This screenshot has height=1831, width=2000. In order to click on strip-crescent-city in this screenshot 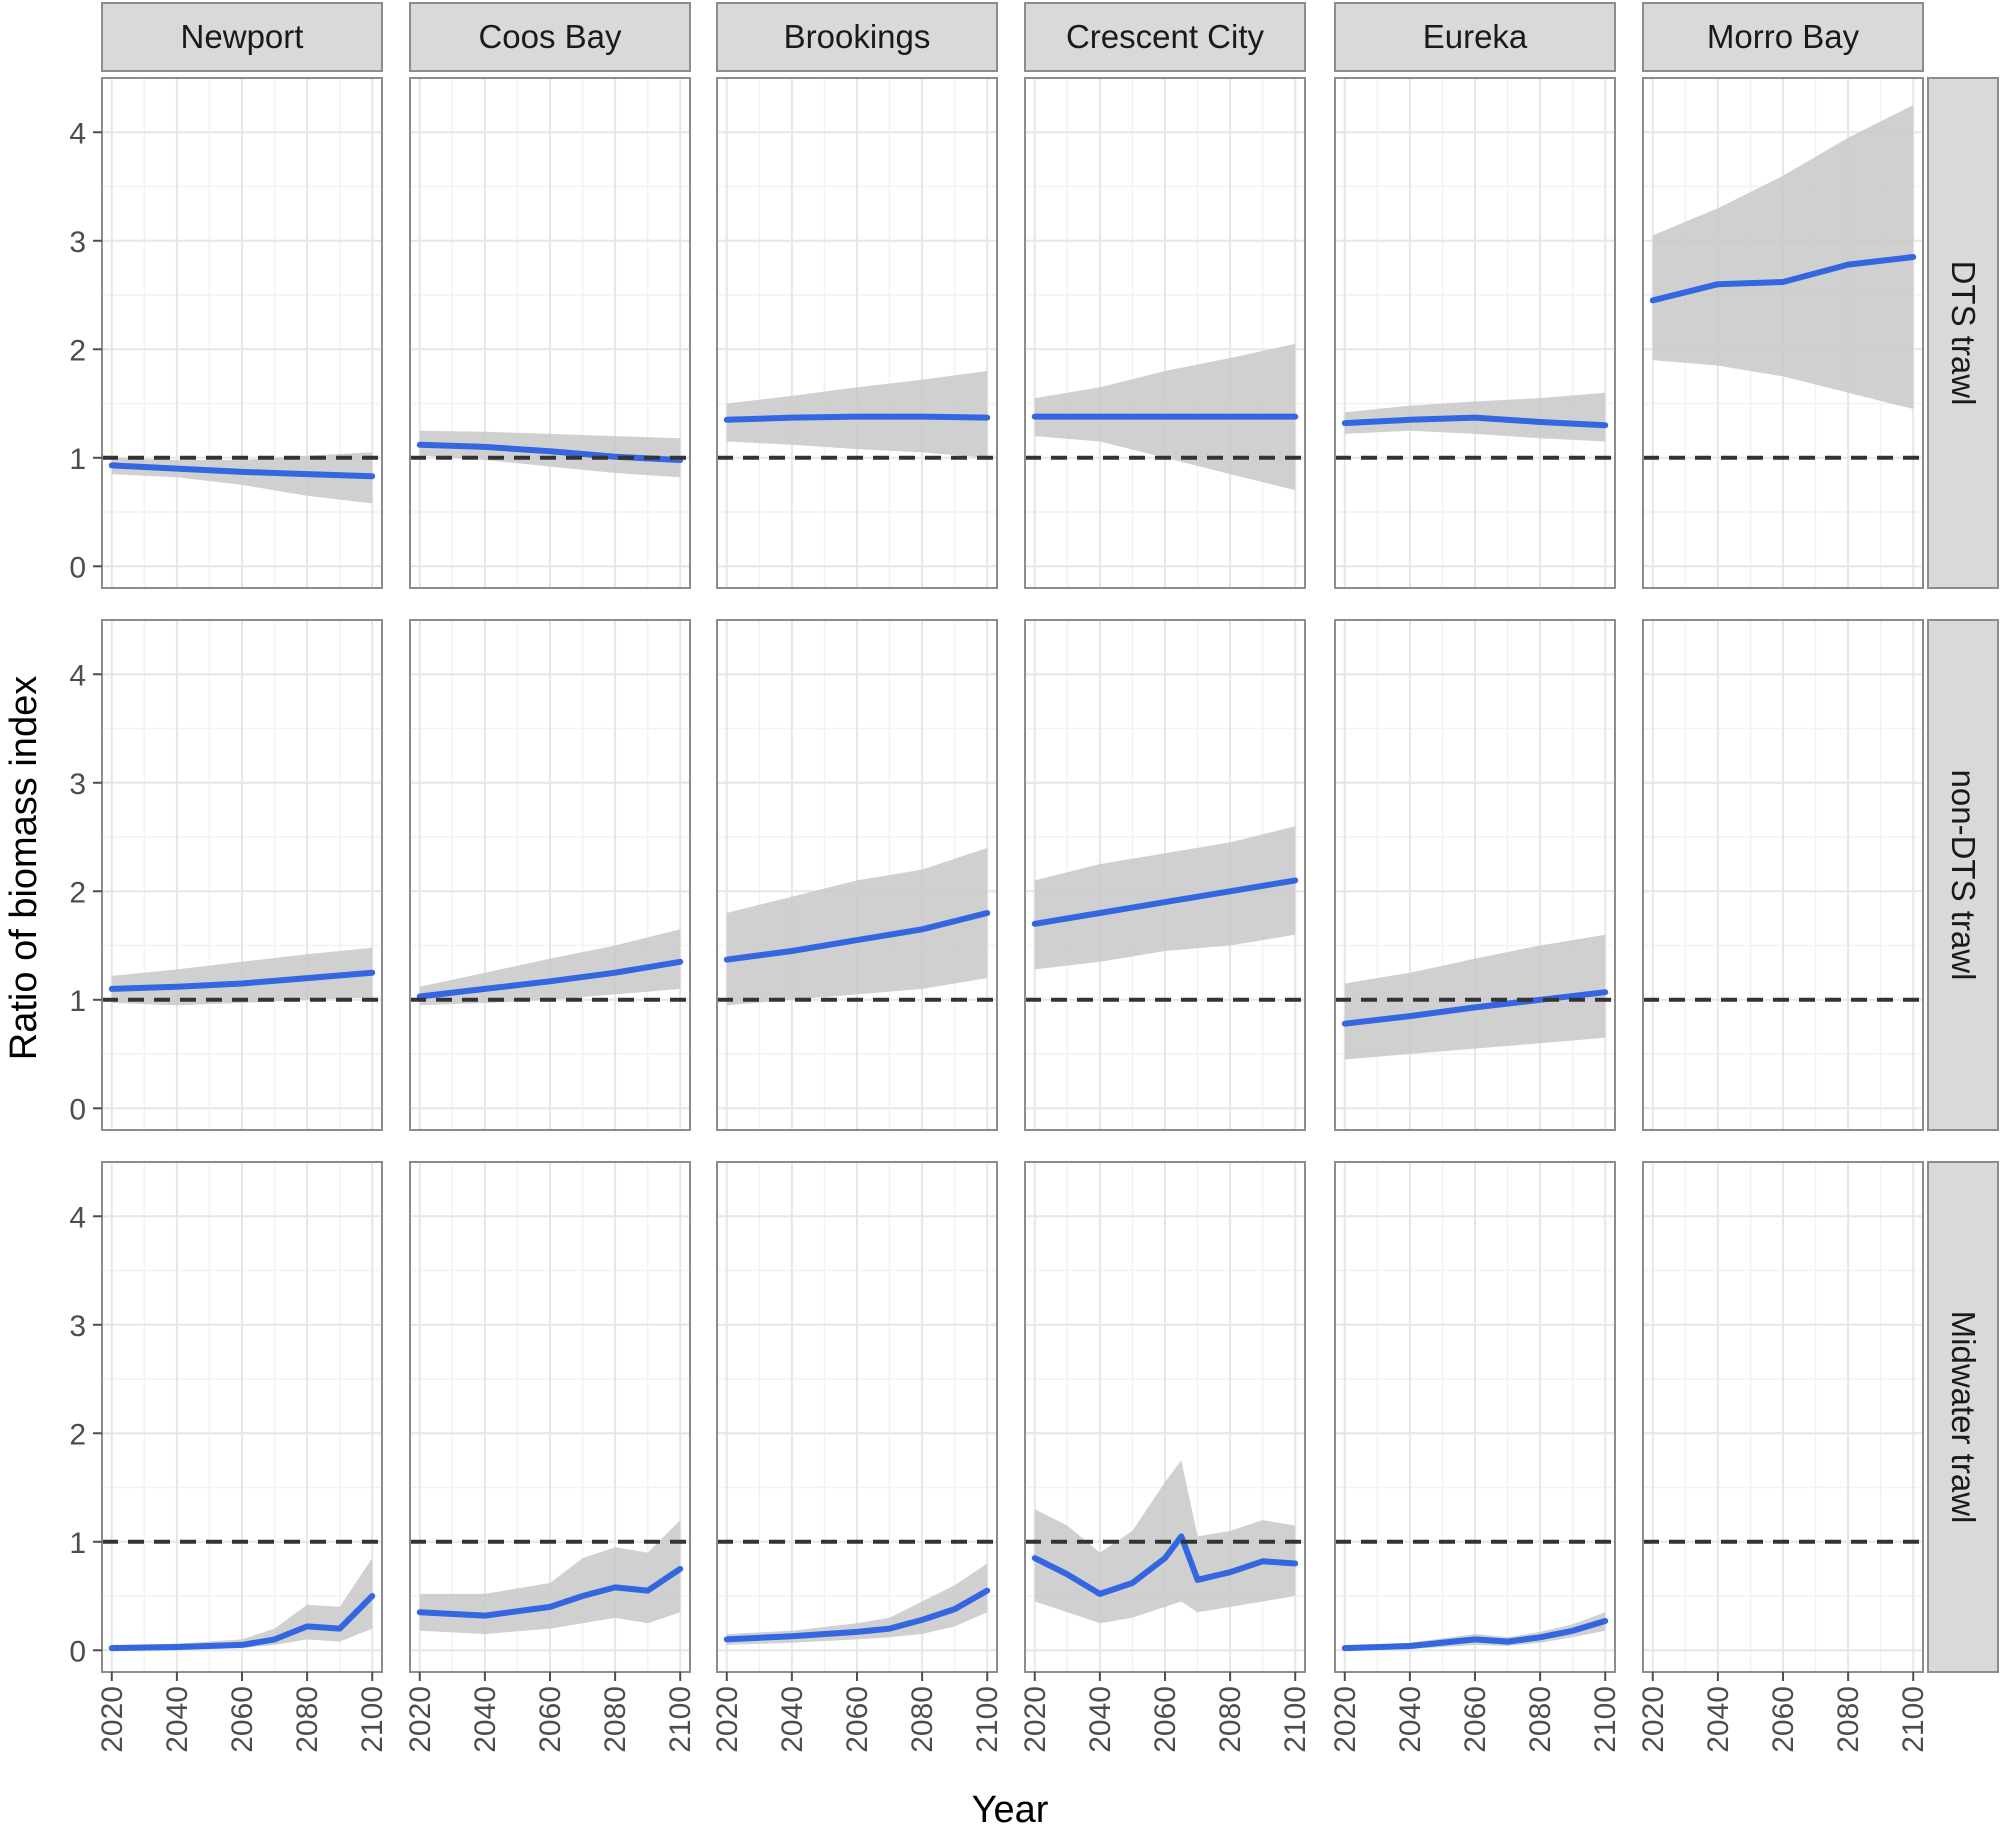, I will do `click(1165, 37)`.